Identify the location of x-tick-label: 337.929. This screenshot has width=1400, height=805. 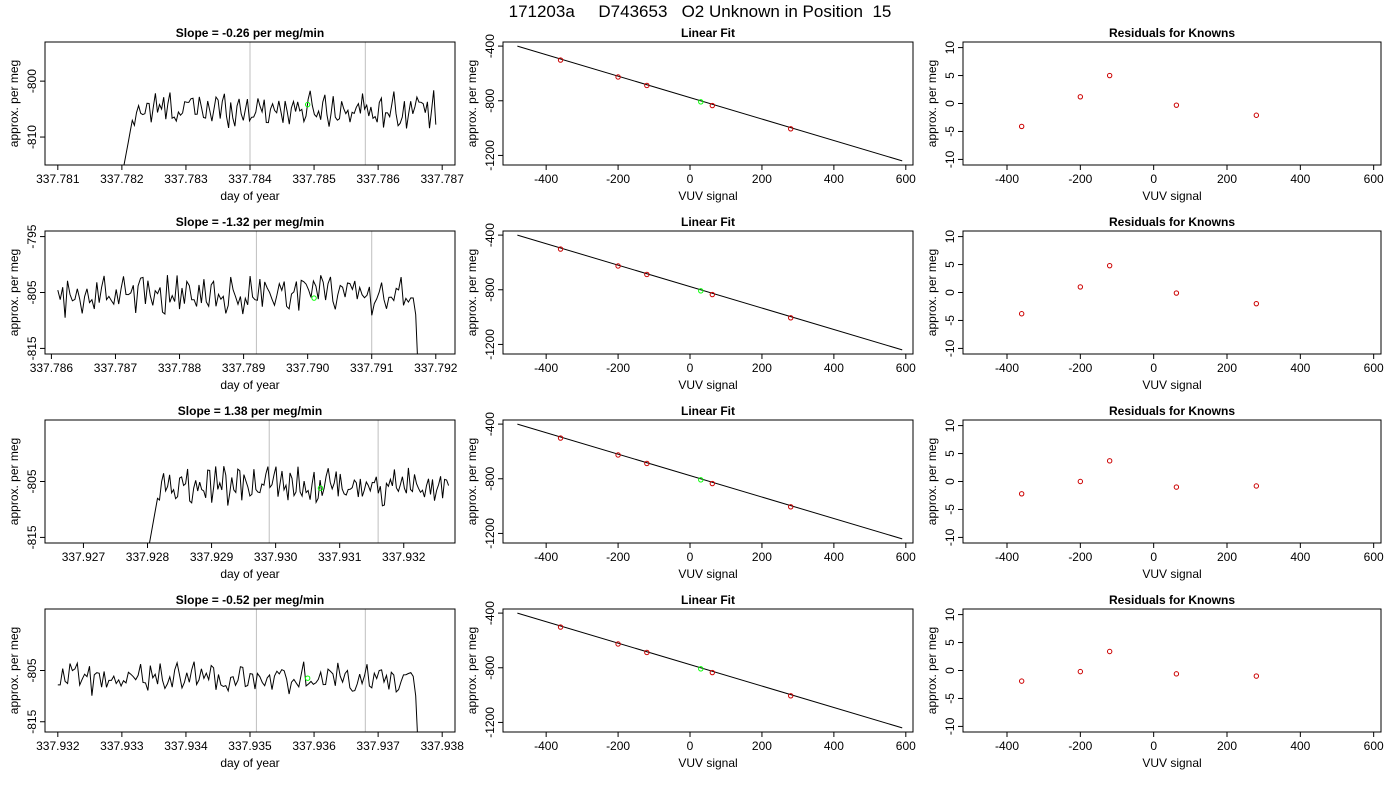
(212, 557).